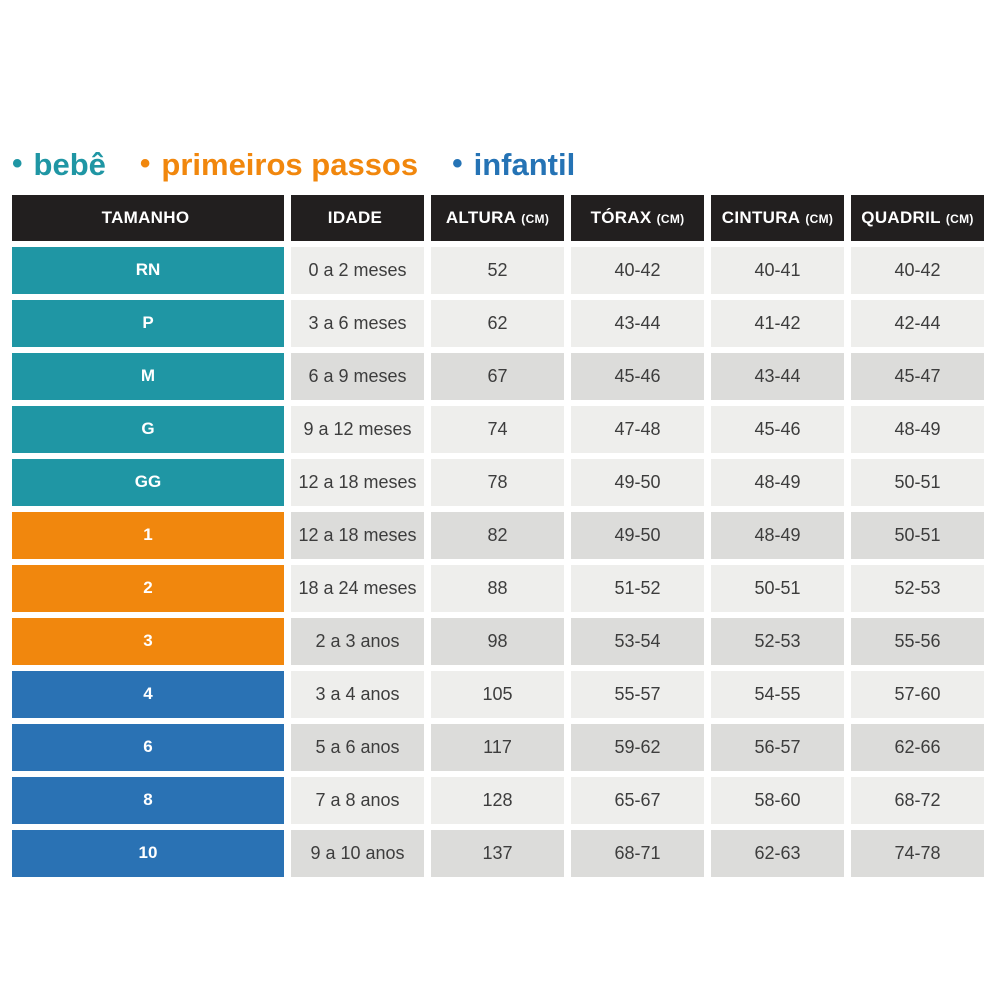 Image resolution: width=1000 pixels, height=1000 pixels. Describe the element at coordinates (148, 323) in the screenshot. I see `size-cell: P` at that location.